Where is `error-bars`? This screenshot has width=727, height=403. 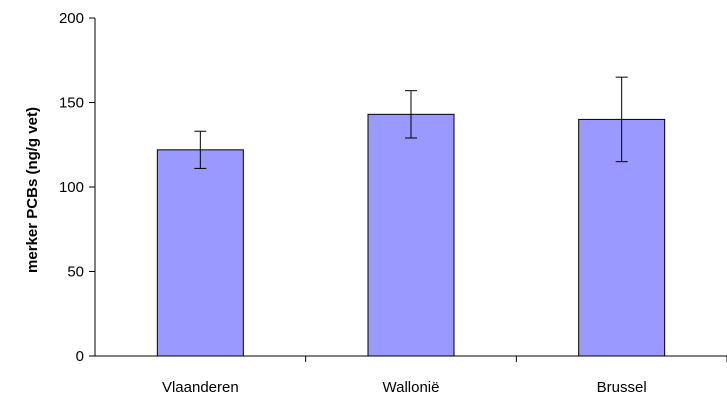
error-bars is located at coordinates (411, 122).